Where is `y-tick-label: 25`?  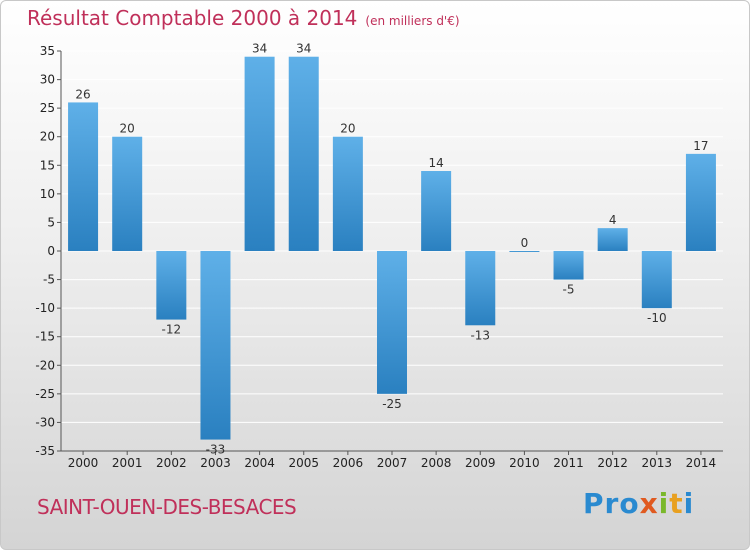 y-tick-label: 25 is located at coordinates (47, 108).